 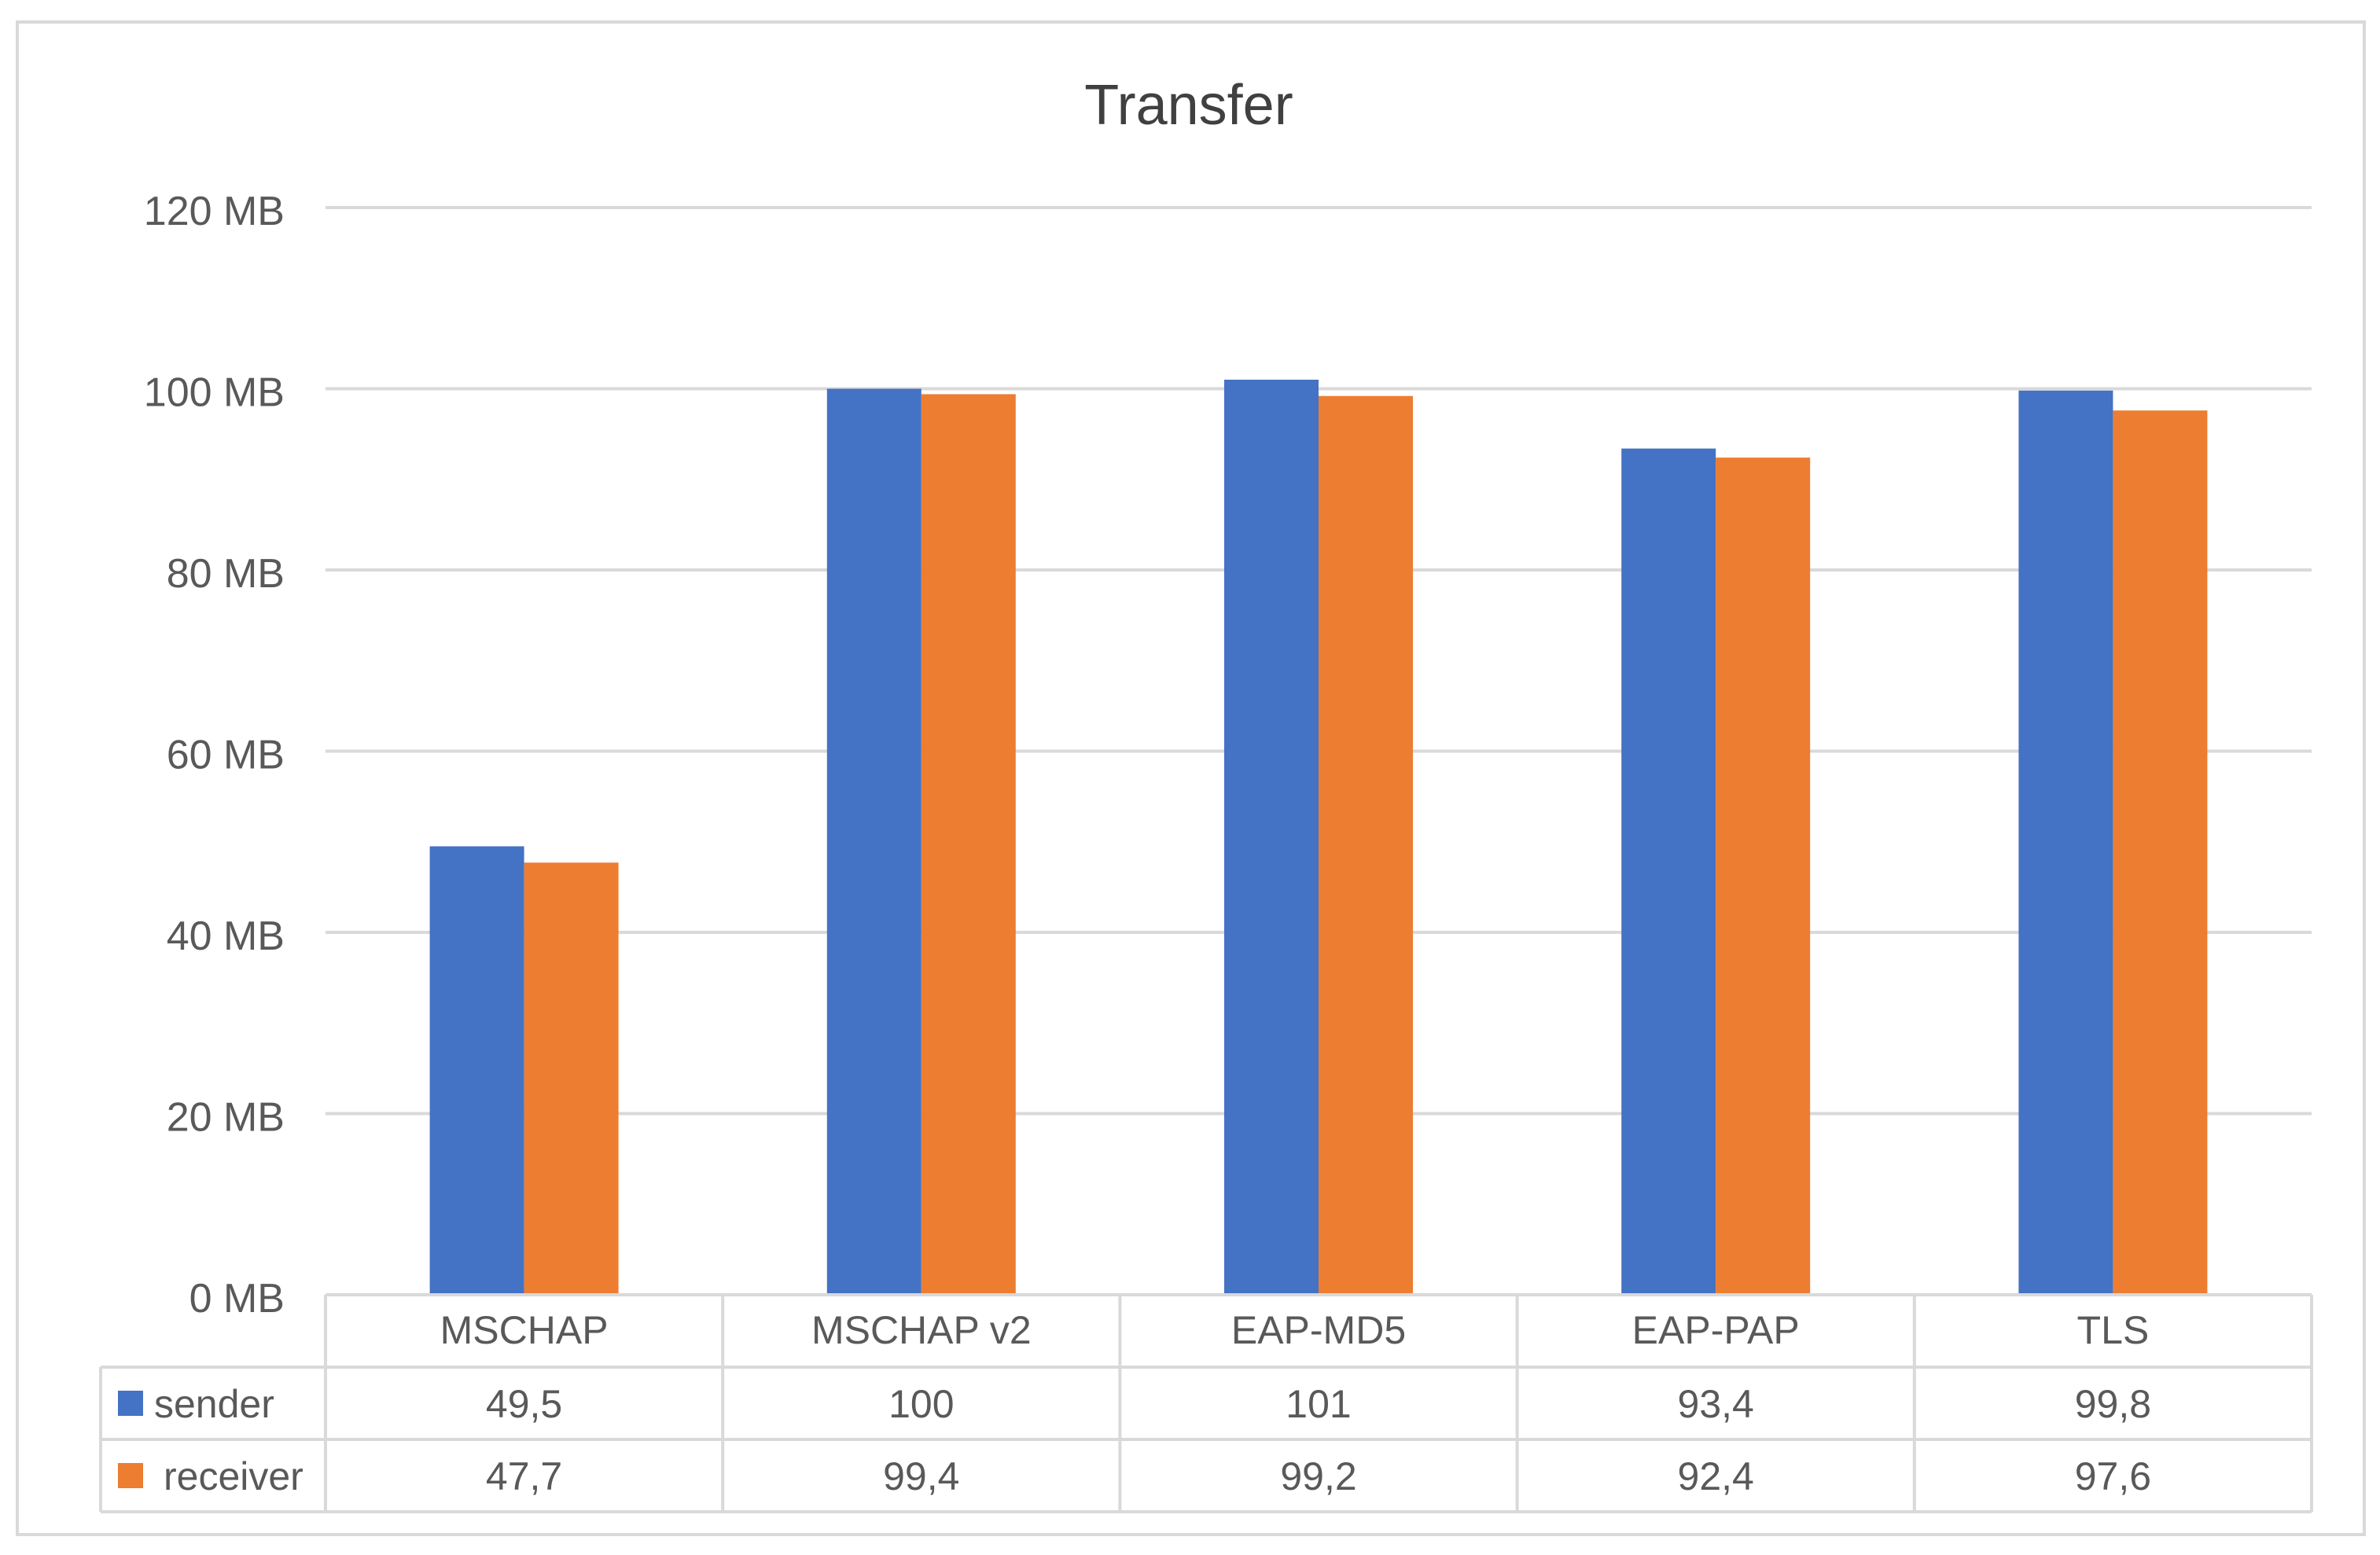 I want to click on data-label-sender: 93,4, so click(x=1716, y=1404).